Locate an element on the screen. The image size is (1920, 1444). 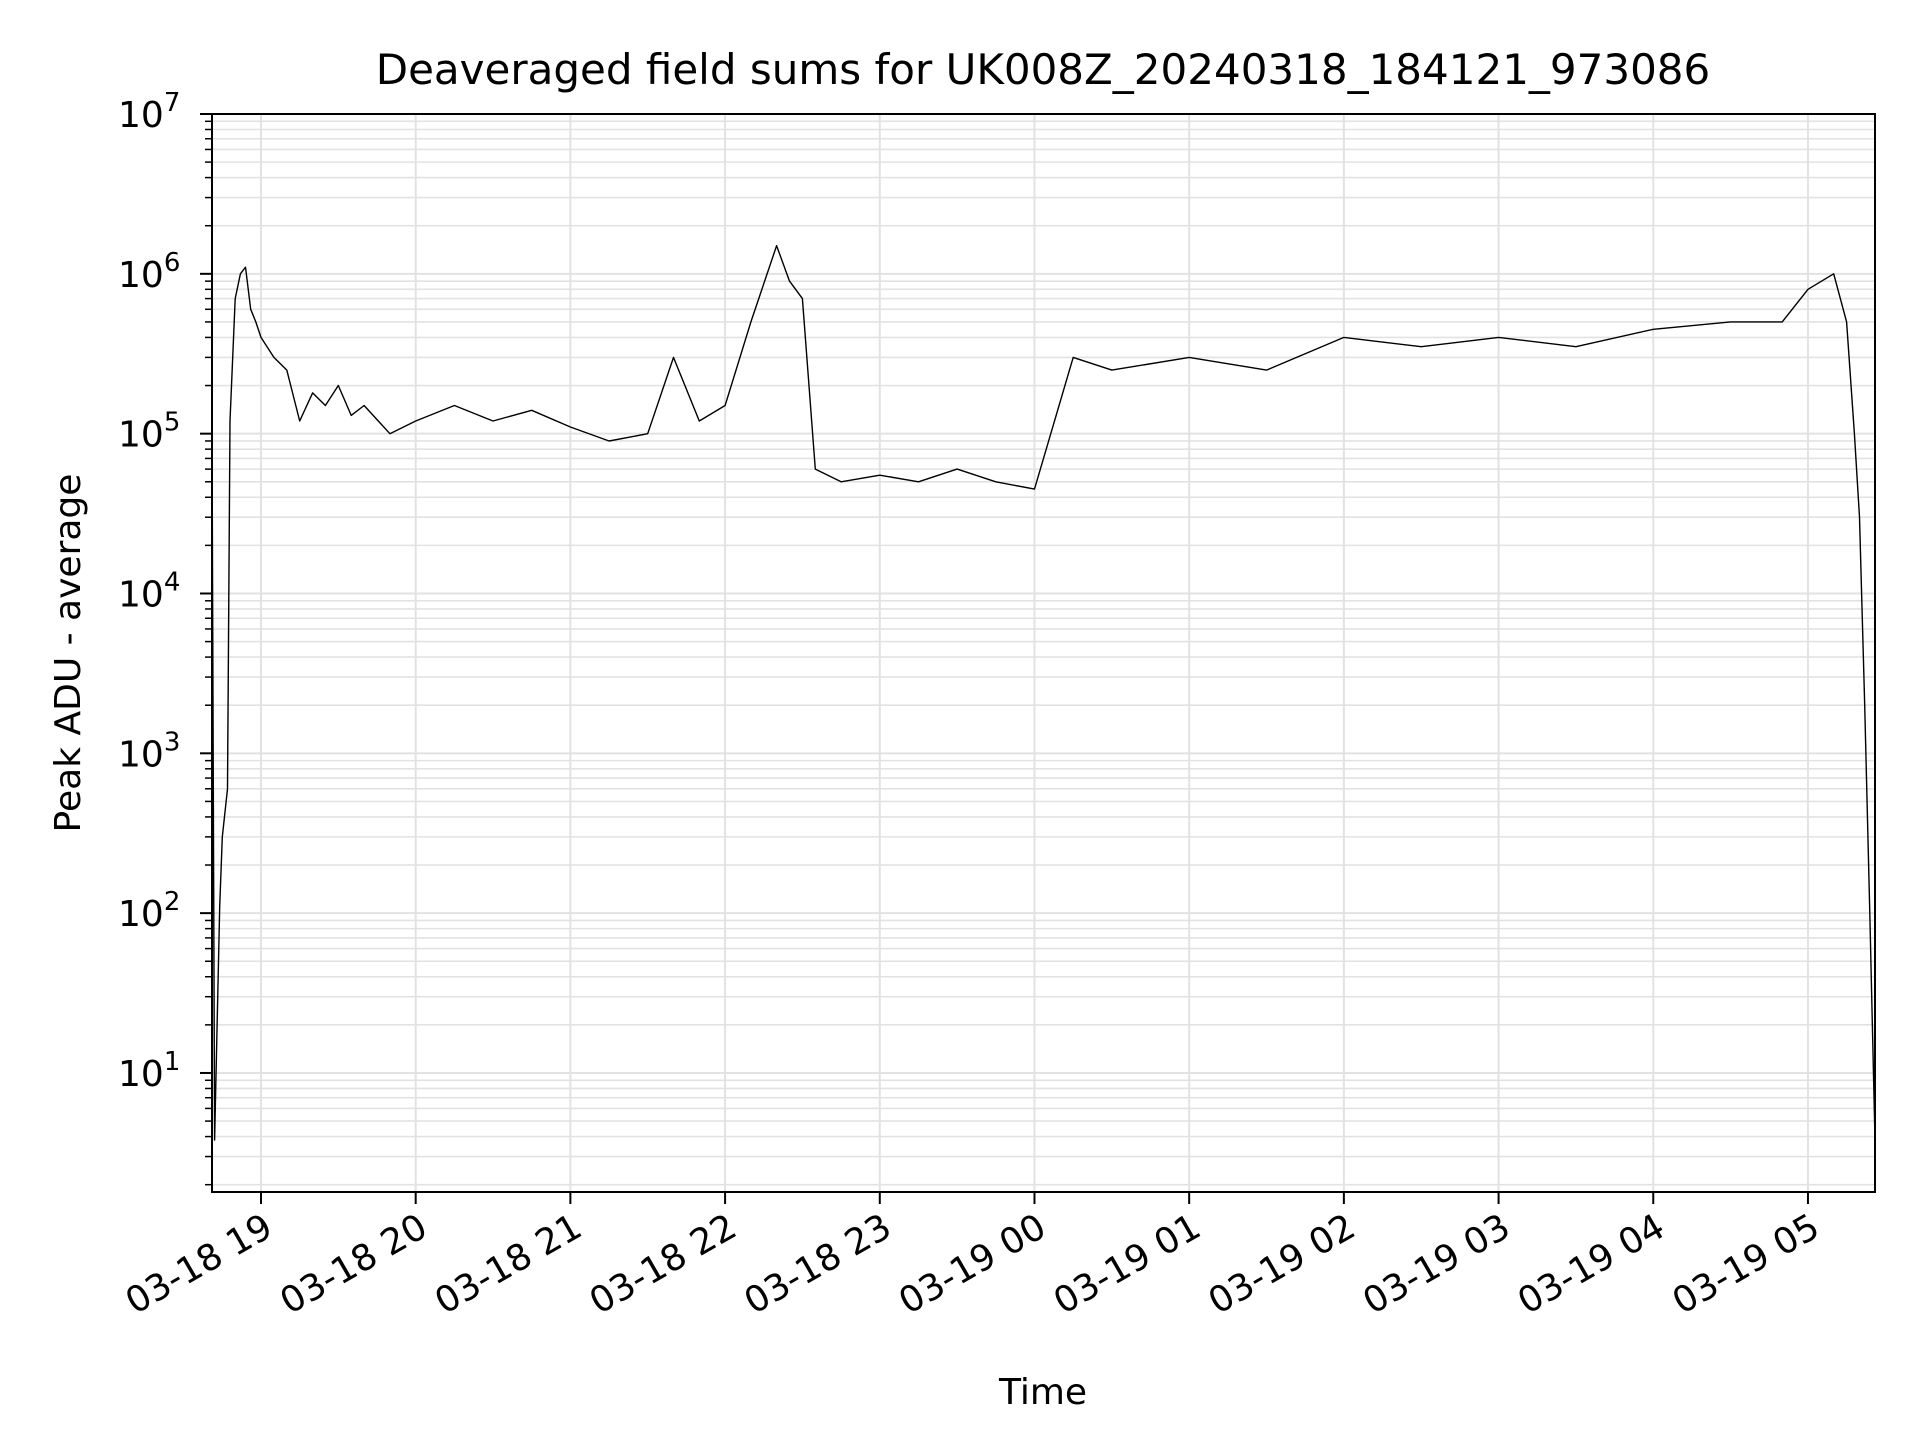
y-tick-label-exponent: 3 is located at coordinates (172, 742).